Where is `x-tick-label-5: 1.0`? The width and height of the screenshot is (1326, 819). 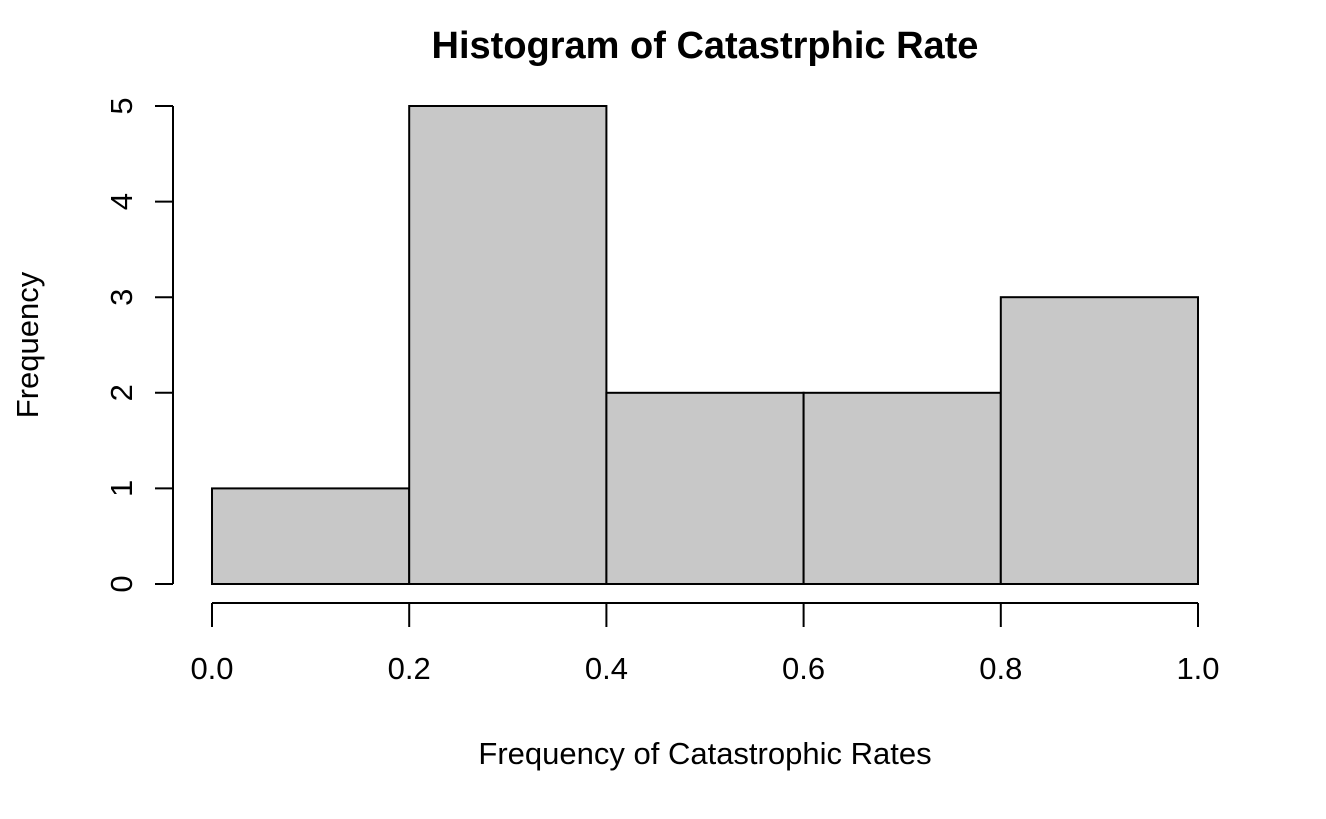
x-tick-label-5: 1.0 is located at coordinates (1197, 668).